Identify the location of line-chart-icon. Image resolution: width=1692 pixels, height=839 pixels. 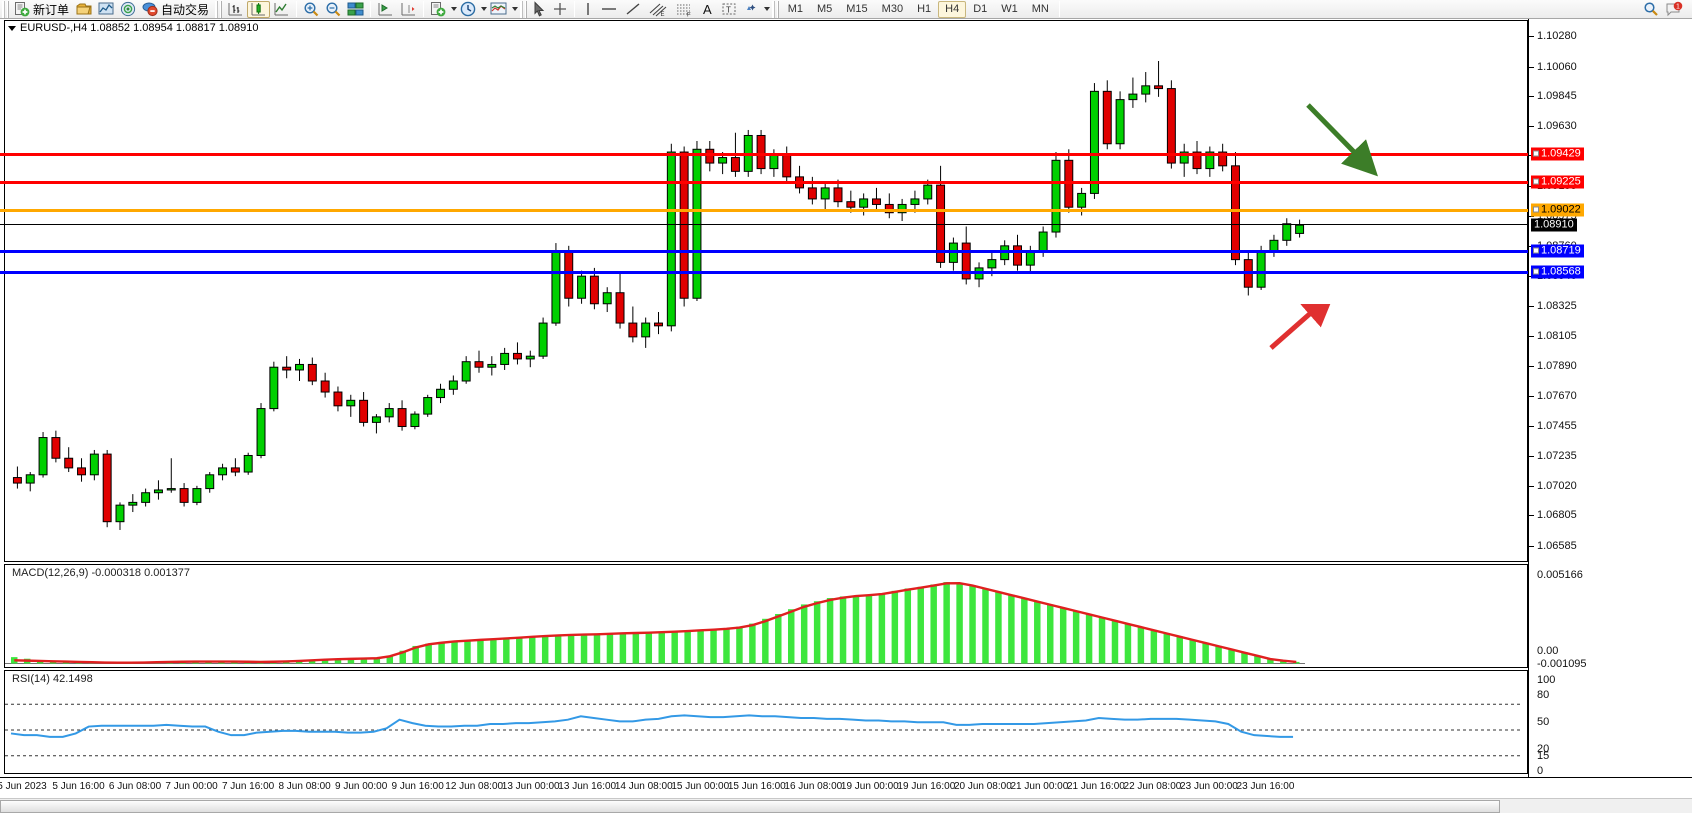
(281, 9).